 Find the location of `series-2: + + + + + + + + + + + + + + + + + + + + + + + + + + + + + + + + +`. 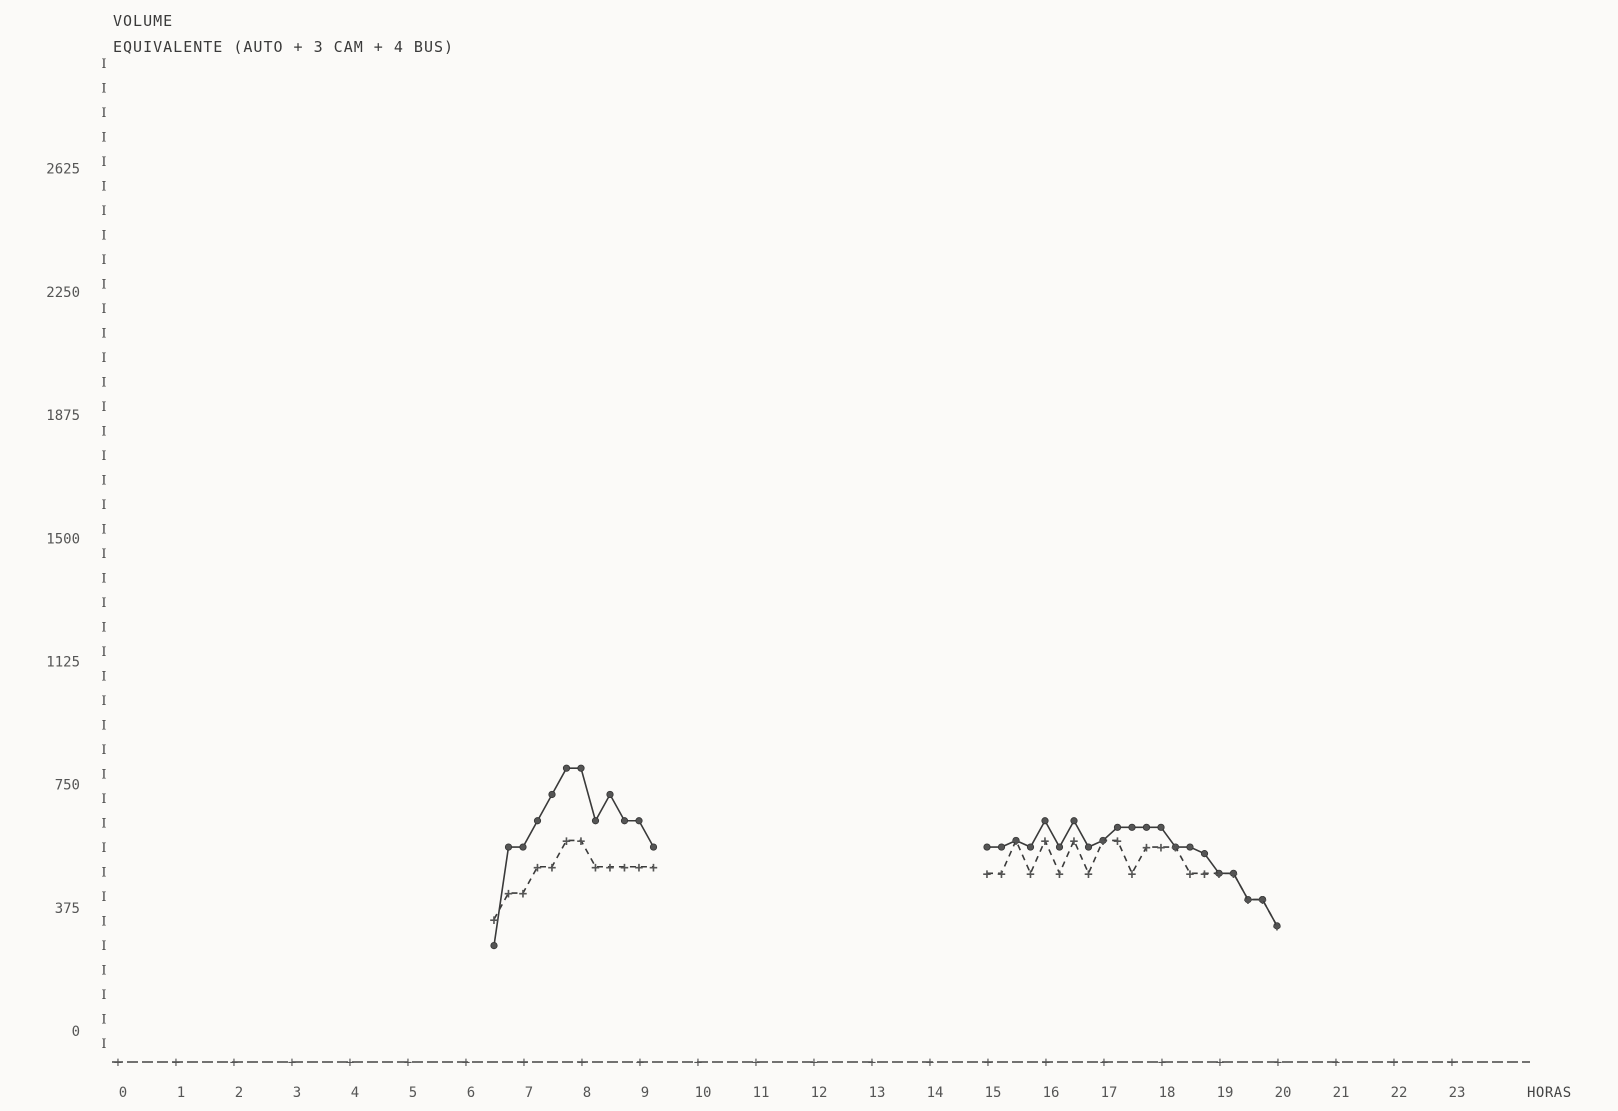

series-2: + + + + + + + + + + + + + + + + + + + + + + + + + + + + + + + + + is located at coordinates (885, 883).